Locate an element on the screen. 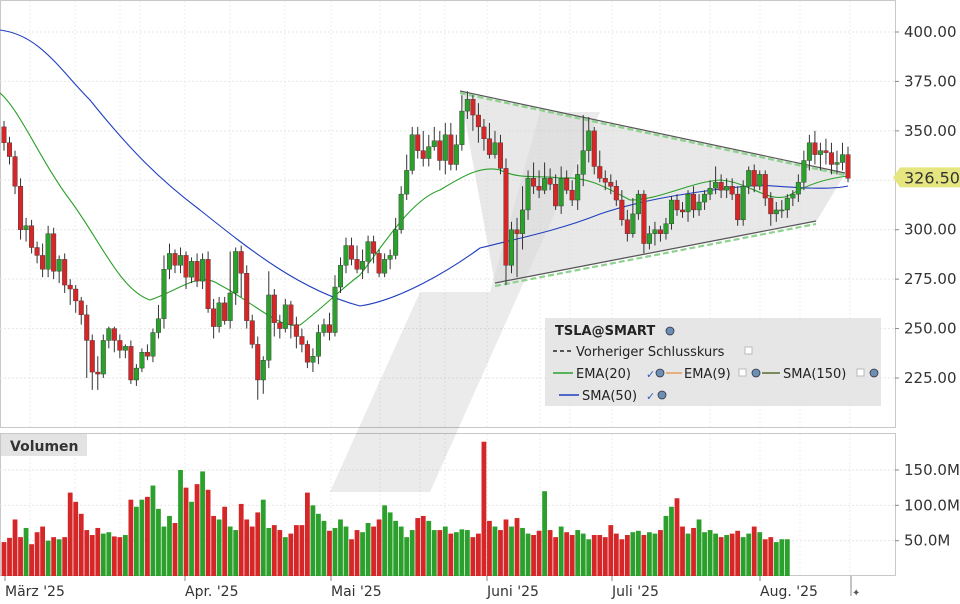  check-icon: ✓ is located at coordinates (650, 396).